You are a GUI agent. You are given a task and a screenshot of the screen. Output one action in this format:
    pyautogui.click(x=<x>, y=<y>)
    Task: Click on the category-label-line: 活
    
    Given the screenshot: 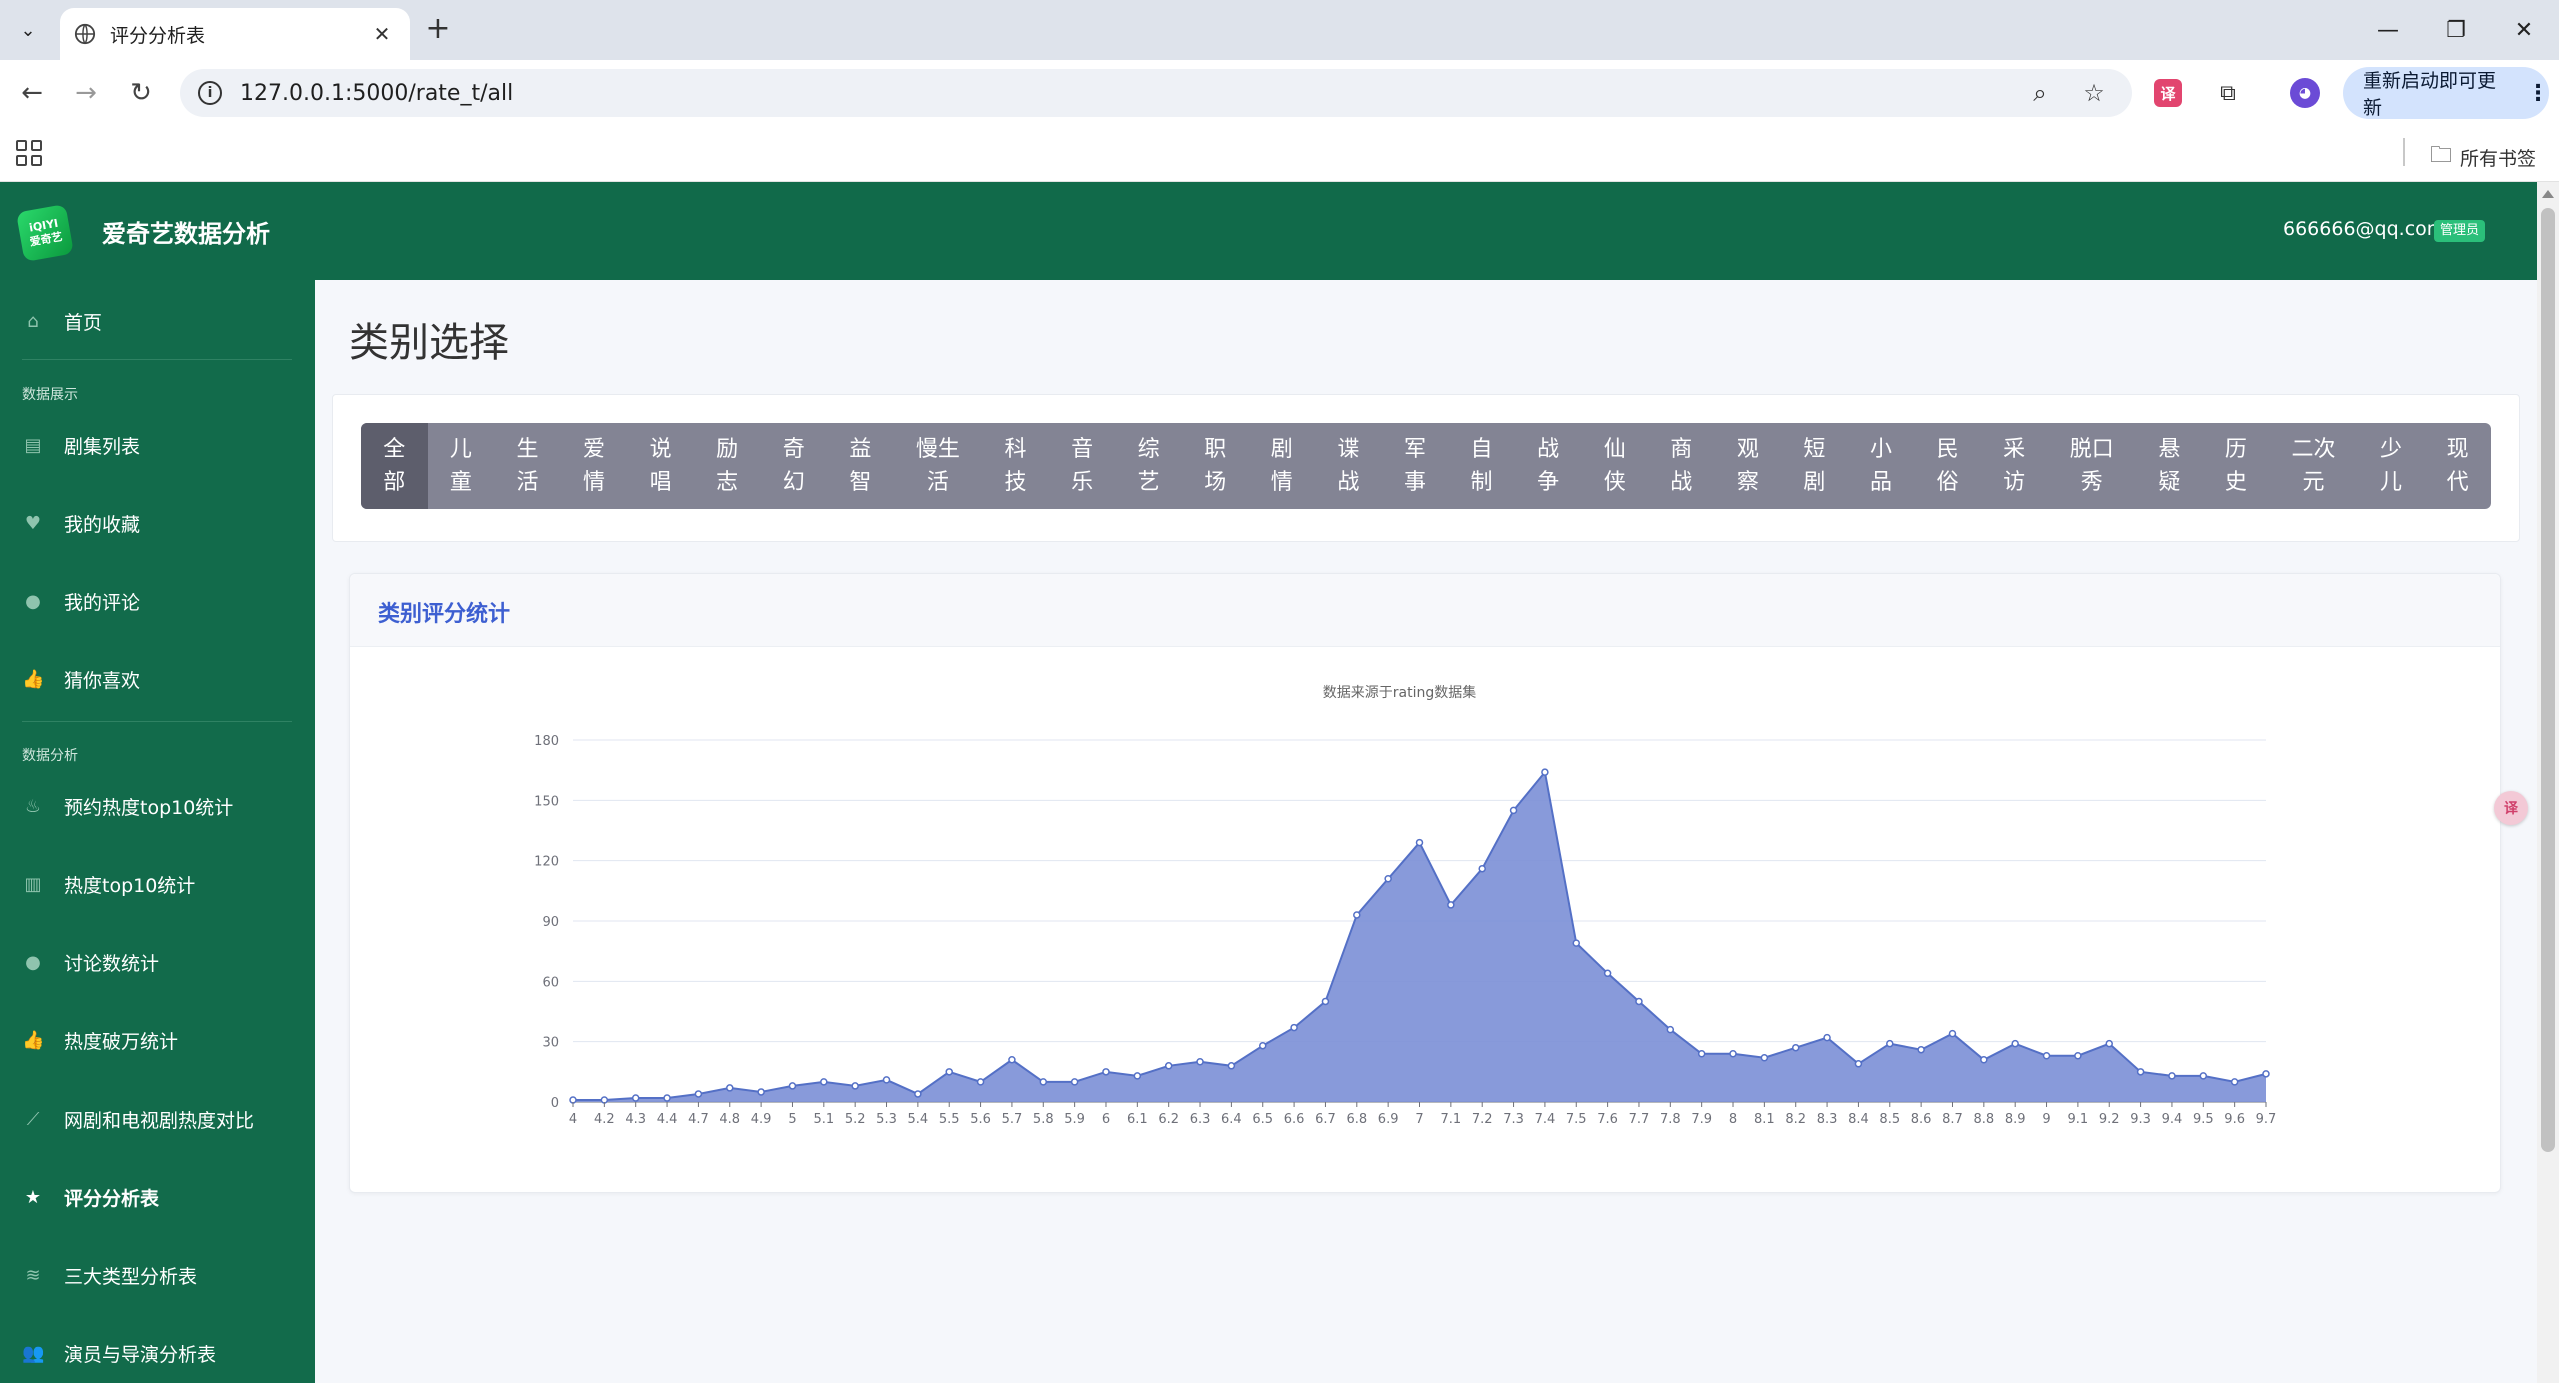 What is the action you would take?
    pyautogui.click(x=937, y=482)
    